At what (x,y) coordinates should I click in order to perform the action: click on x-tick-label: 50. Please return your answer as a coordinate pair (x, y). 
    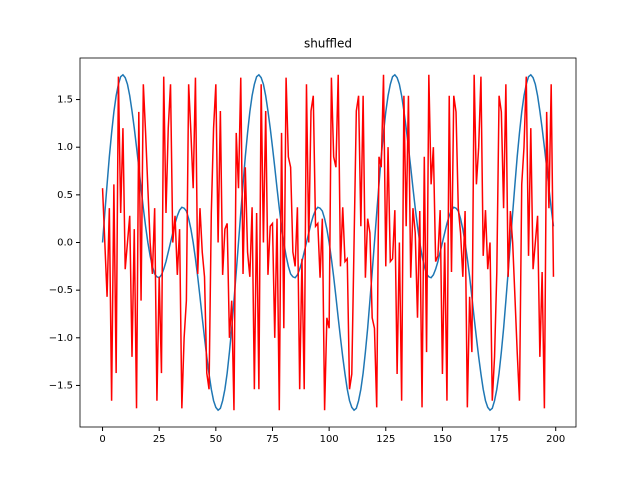
    Looking at the image, I should click on (215, 439).